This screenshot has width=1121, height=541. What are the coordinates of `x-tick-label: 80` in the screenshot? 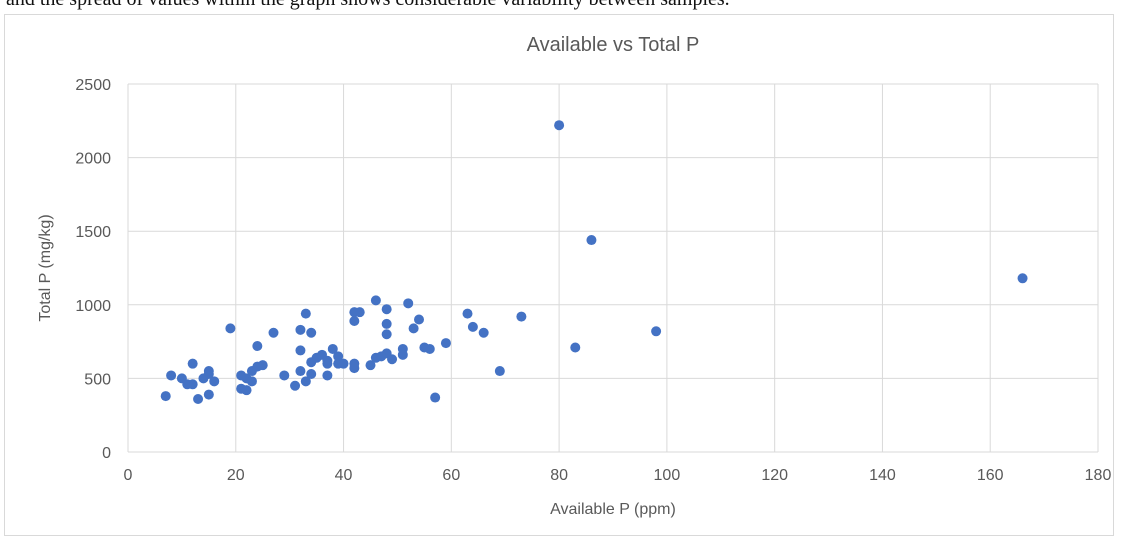 It's located at (559, 475).